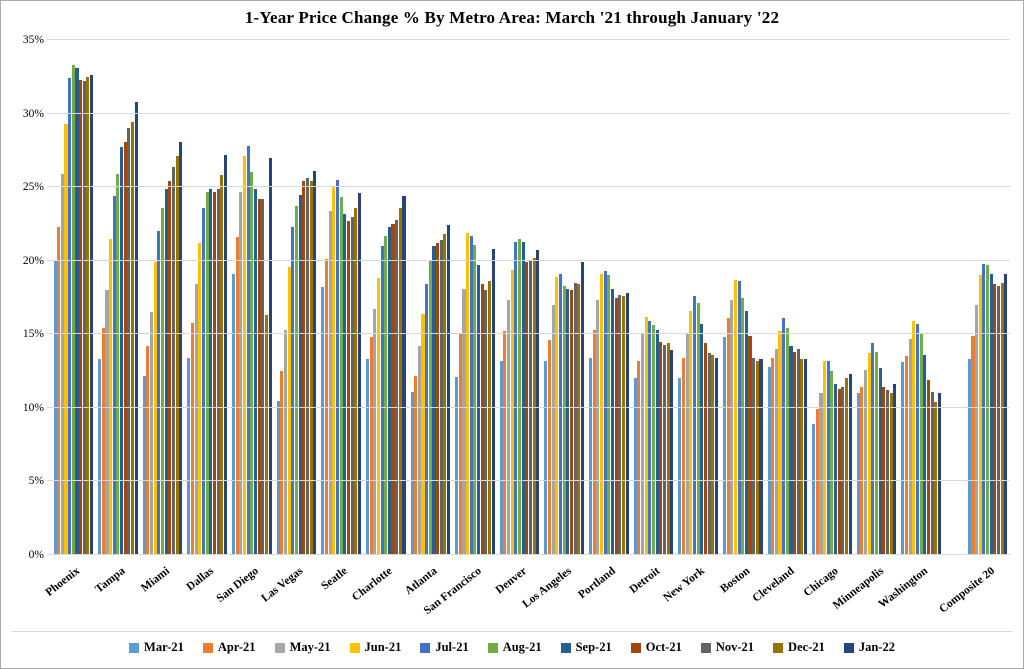 This screenshot has width=1024, height=669. Describe the element at coordinates (428, 318) in the screenshot. I see `bar-group-atlanta: Atlanta` at that location.